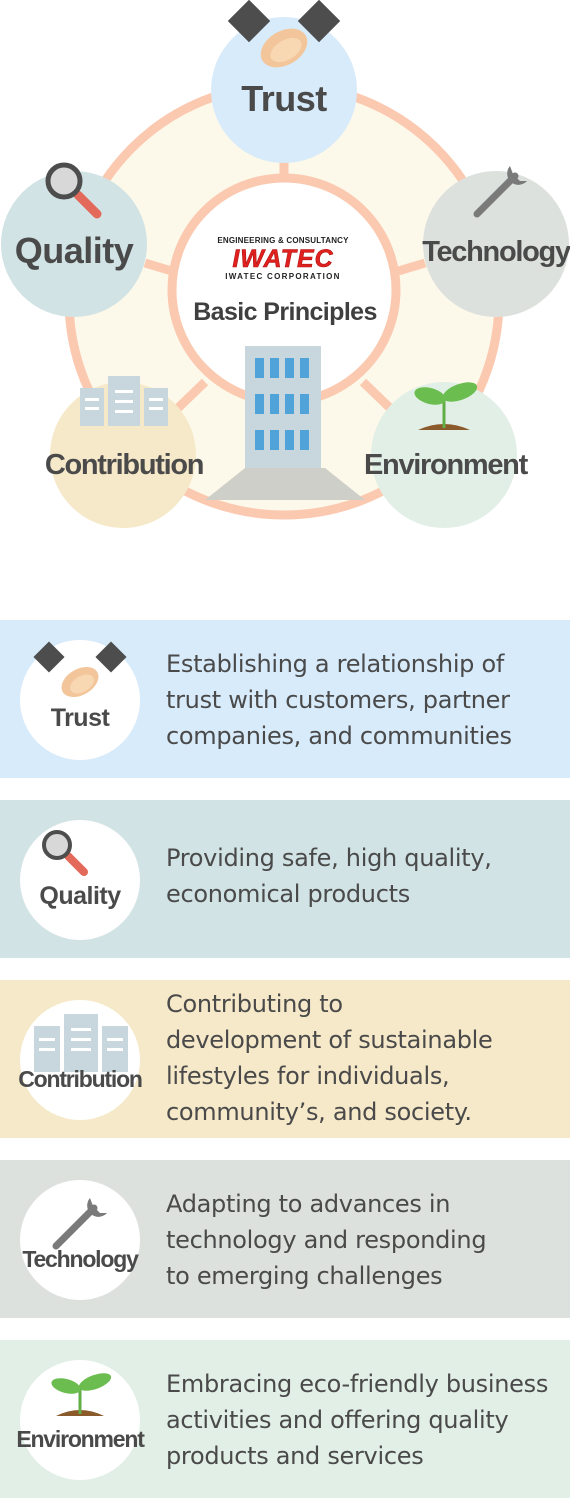 The image size is (570, 1500). Describe the element at coordinates (283, 276) in the screenshot. I see `logo-corporation: IWATEC CORPORATION` at that location.